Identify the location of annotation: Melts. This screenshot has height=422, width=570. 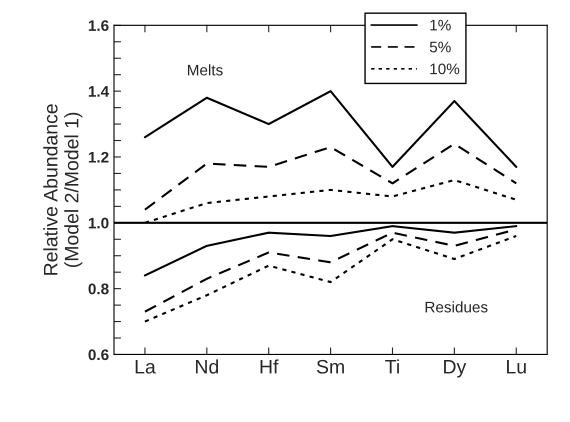
(205, 70).